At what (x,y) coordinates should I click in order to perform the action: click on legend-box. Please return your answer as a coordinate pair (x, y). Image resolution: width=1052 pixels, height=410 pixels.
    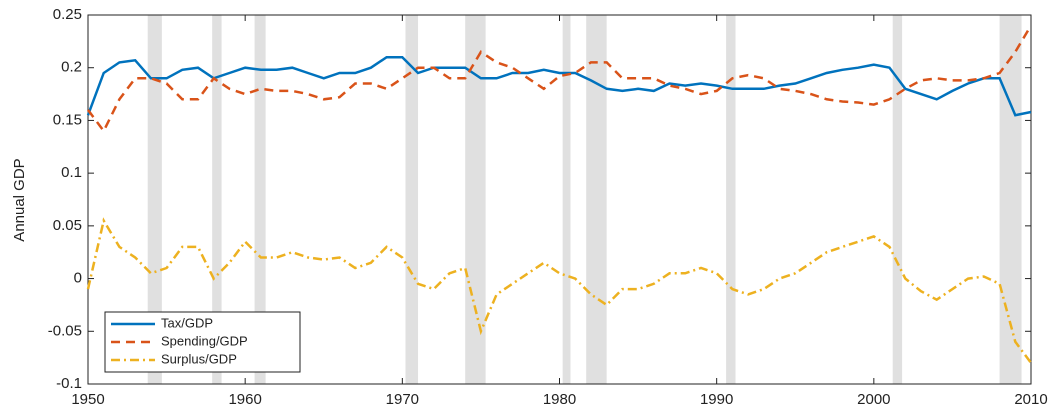
    Looking at the image, I should click on (202, 342).